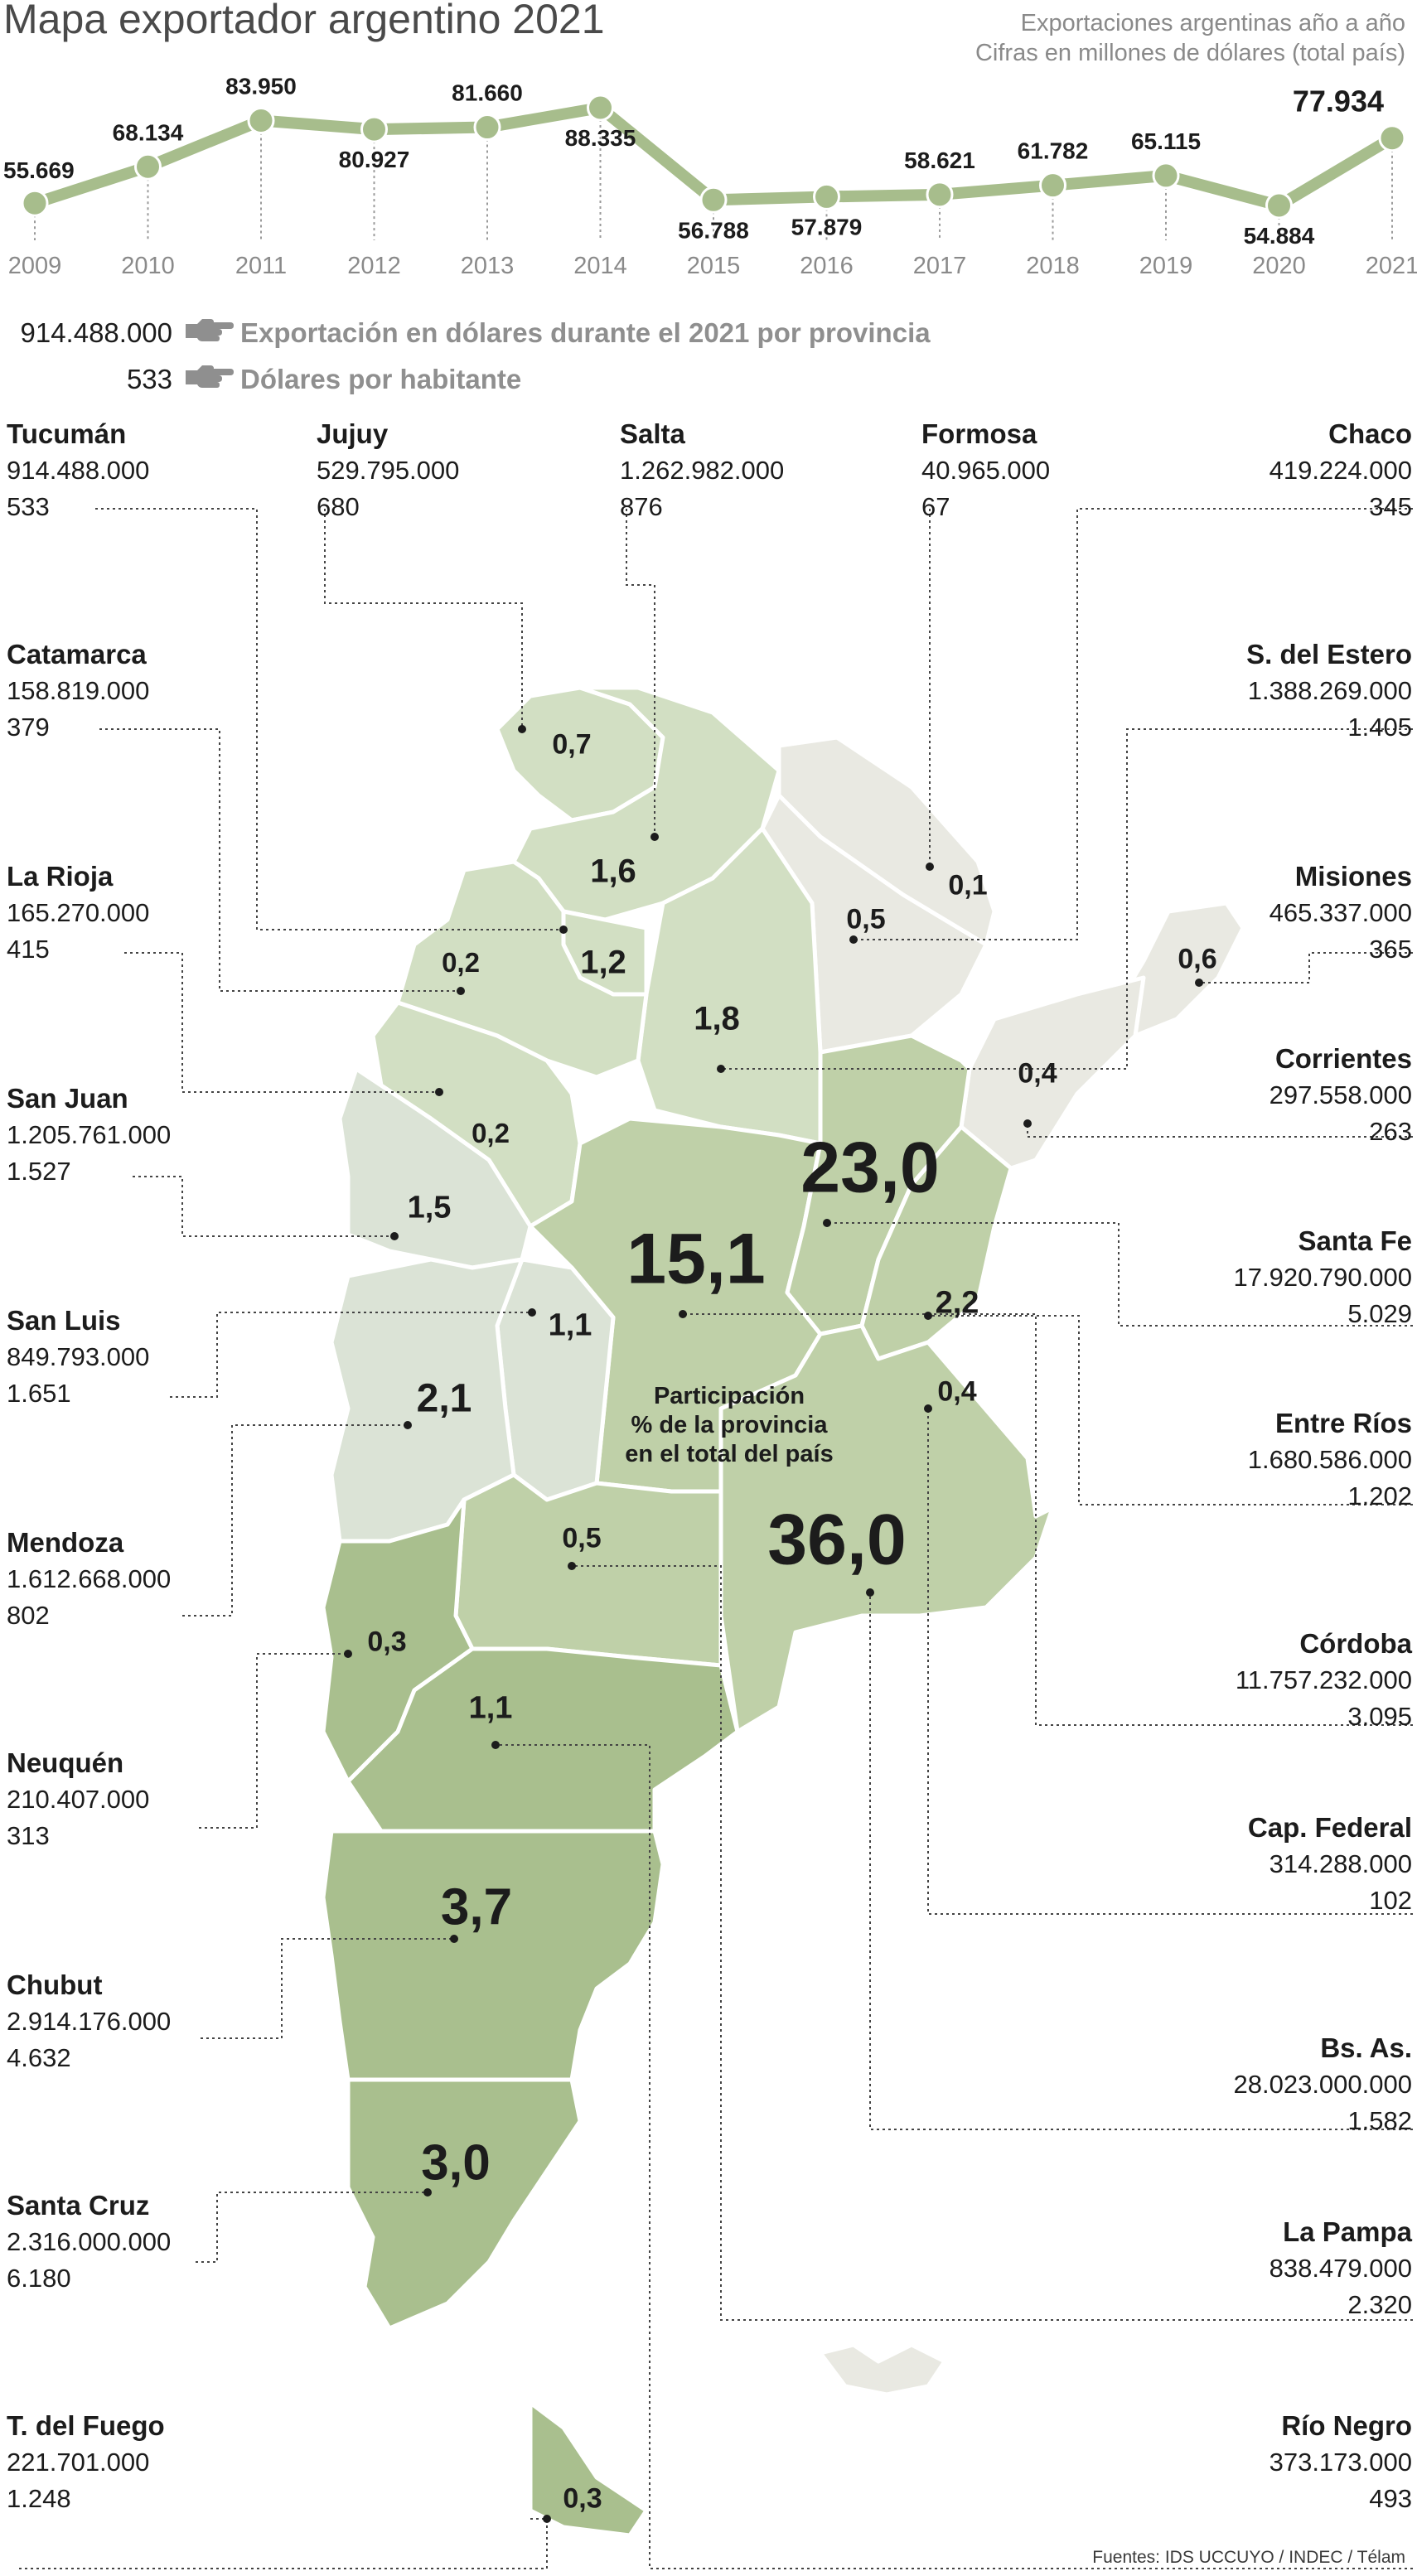  What do you see at coordinates (78, 2462) in the screenshot?
I see `province-exports: 221.701.000` at bounding box center [78, 2462].